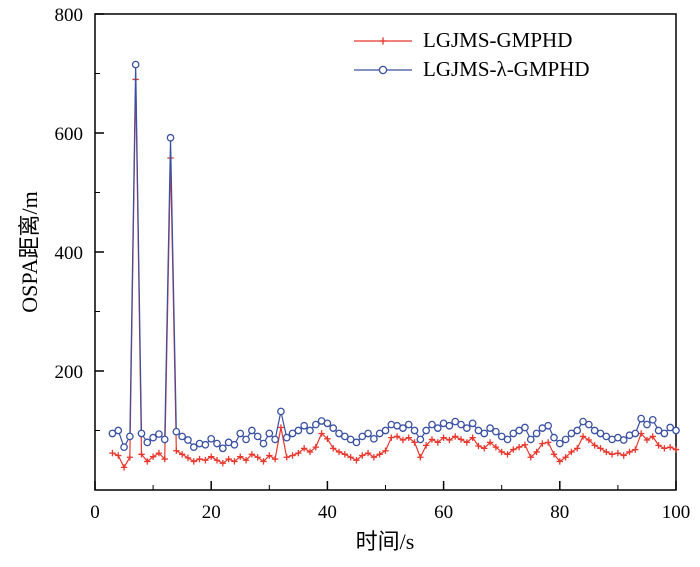 The height and width of the screenshot is (567, 700). What do you see at coordinates (443, 512) in the screenshot?
I see `svg-text: 60` at bounding box center [443, 512].